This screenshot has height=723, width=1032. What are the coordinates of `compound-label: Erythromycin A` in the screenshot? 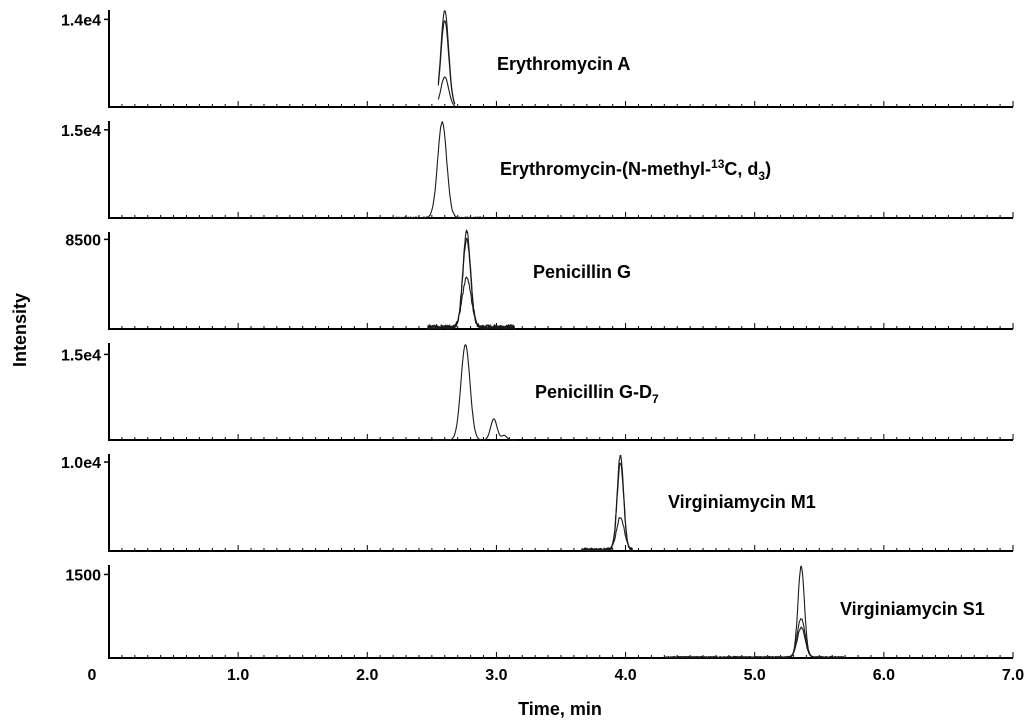 It's located at (563, 64).